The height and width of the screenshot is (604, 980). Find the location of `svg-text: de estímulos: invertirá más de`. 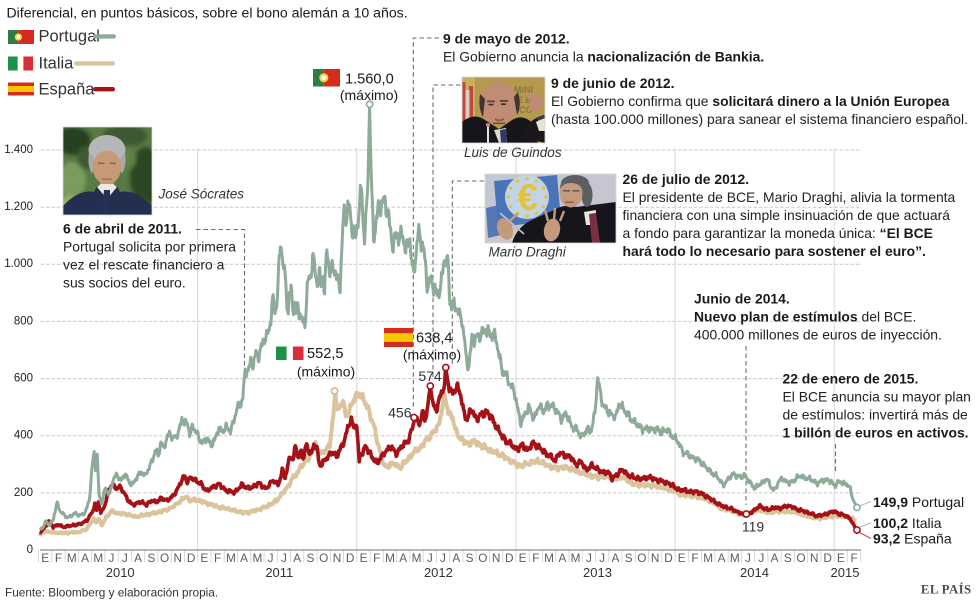

svg-text: de estímulos: invertirá más de is located at coordinates (876, 415).